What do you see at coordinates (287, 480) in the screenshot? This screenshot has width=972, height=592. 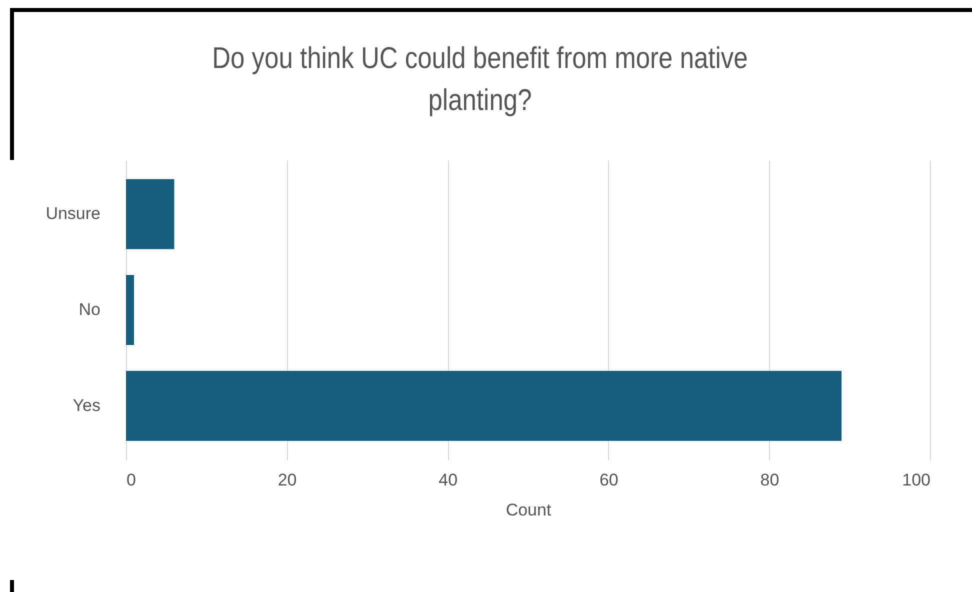 I see `x-tick-label: 20` at bounding box center [287, 480].